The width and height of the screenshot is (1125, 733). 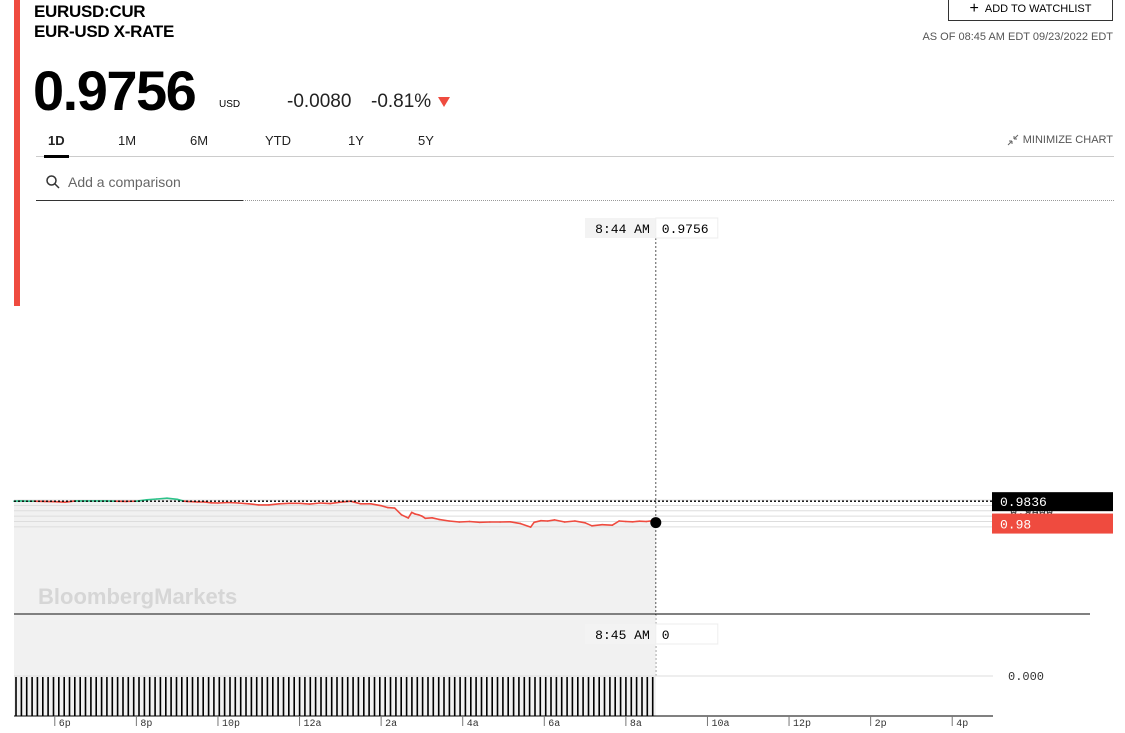 I want to click on ticker-symbol: EURUSD:CUR, so click(x=90, y=11).